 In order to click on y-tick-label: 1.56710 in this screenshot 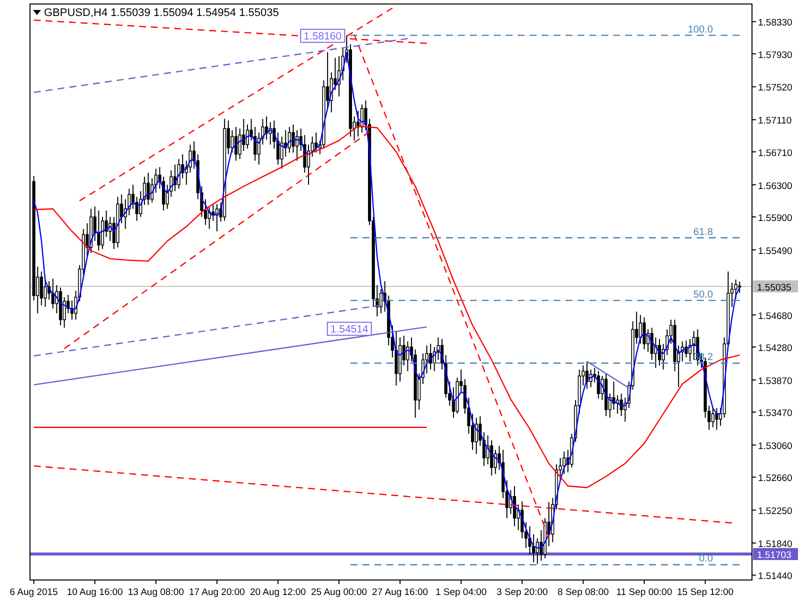, I will do `click(775, 153)`.